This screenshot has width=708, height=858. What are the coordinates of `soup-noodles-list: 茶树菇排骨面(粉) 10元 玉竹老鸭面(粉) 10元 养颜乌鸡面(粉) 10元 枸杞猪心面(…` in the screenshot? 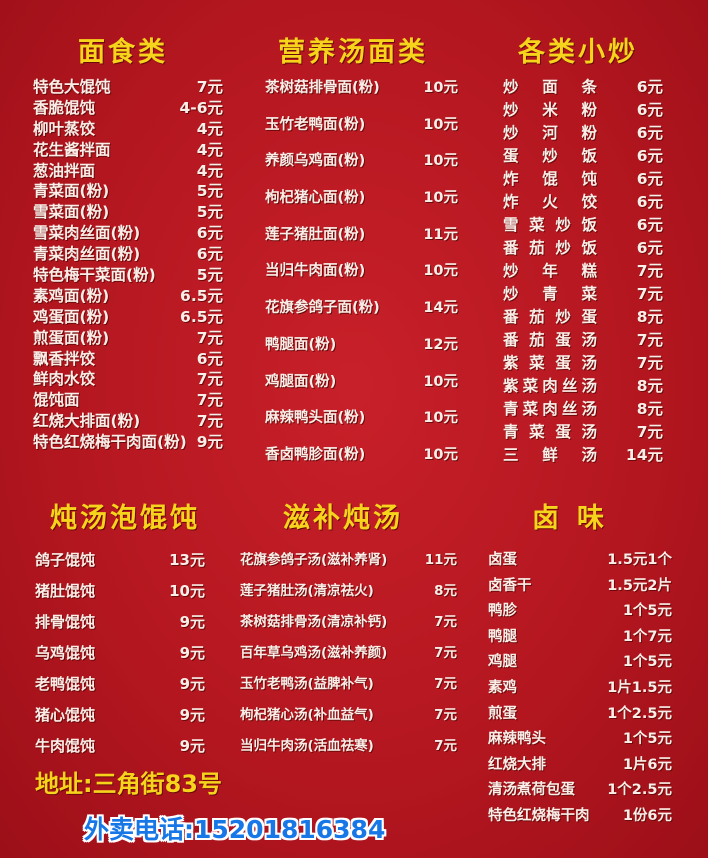 It's located at (361, 280).